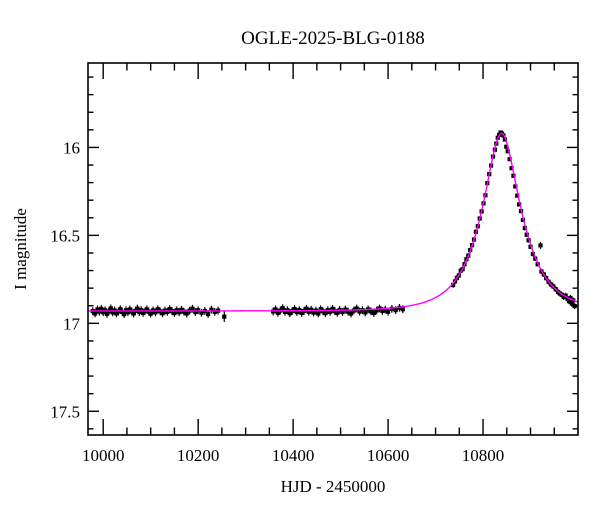 Image resolution: width=600 pixels, height=517 pixels. Describe the element at coordinates (72, 323) in the screenshot. I see `y-tick-label: 17` at that location.